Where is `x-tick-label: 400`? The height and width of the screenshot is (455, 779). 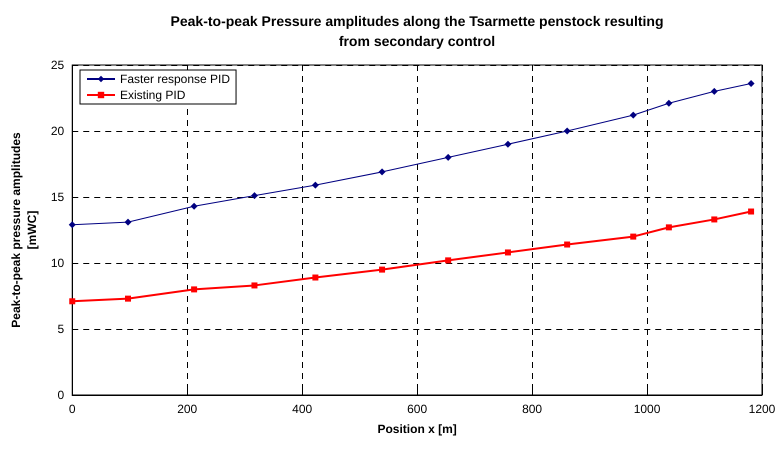
x-tick-label: 400 is located at coordinates (302, 409).